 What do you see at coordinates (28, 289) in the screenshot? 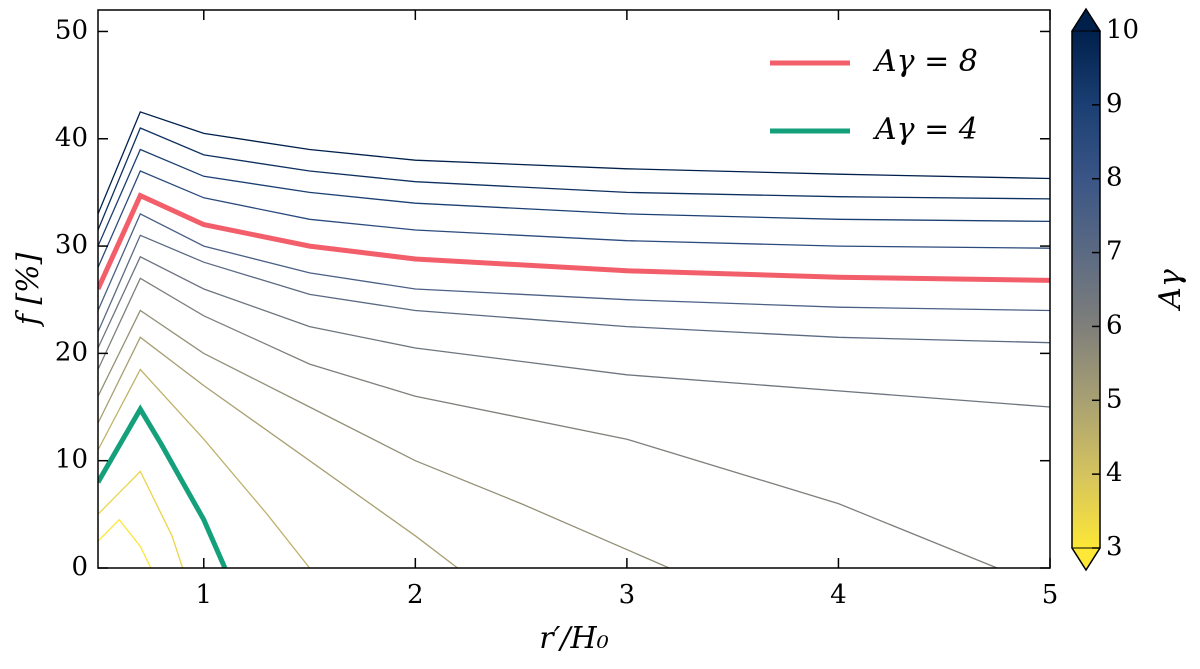
I see `y-axis-label: f [%]` at bounding box center [28, 289].